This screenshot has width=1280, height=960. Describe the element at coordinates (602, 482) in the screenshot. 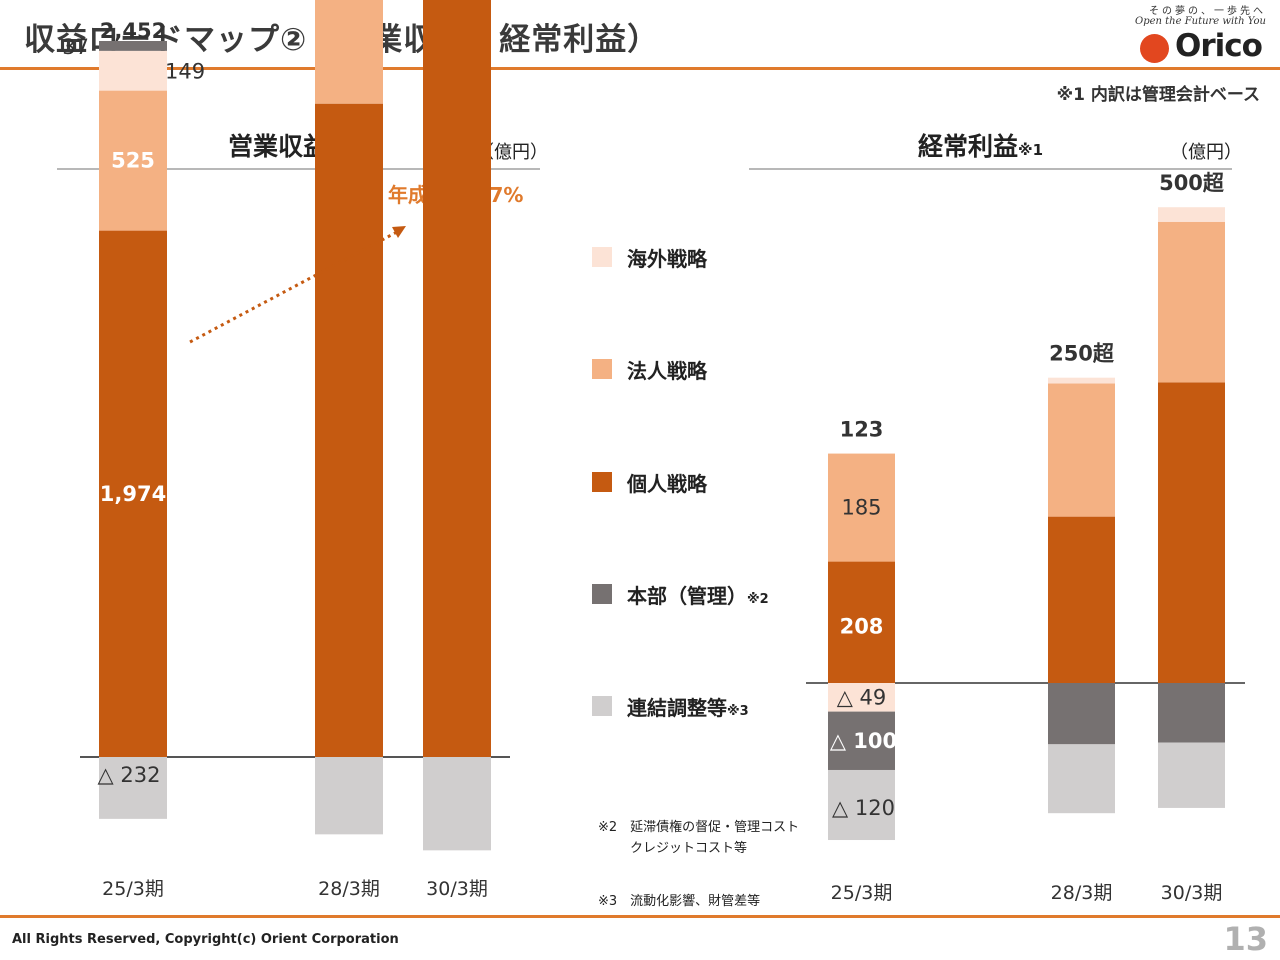

I see `legend-swatch-individual` at that location.